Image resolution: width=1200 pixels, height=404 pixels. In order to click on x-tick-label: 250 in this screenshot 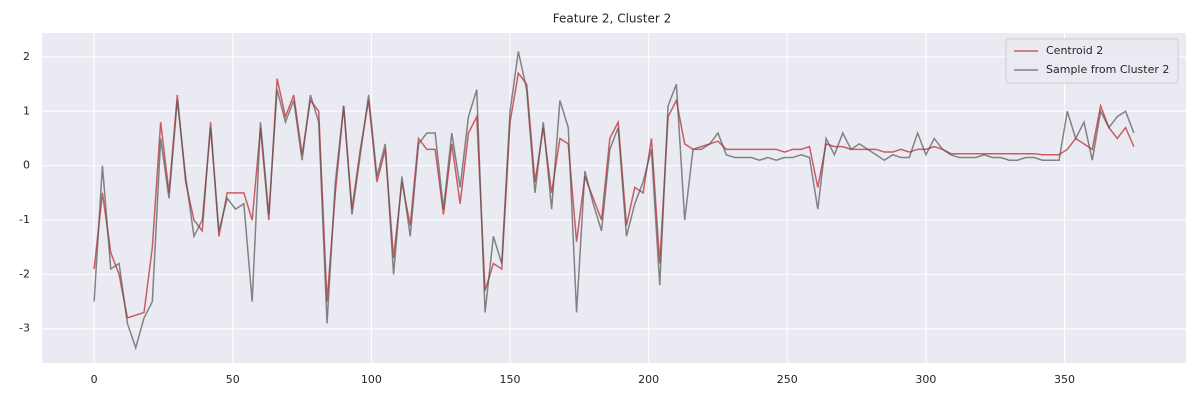, I will do `click(787, 379)`.